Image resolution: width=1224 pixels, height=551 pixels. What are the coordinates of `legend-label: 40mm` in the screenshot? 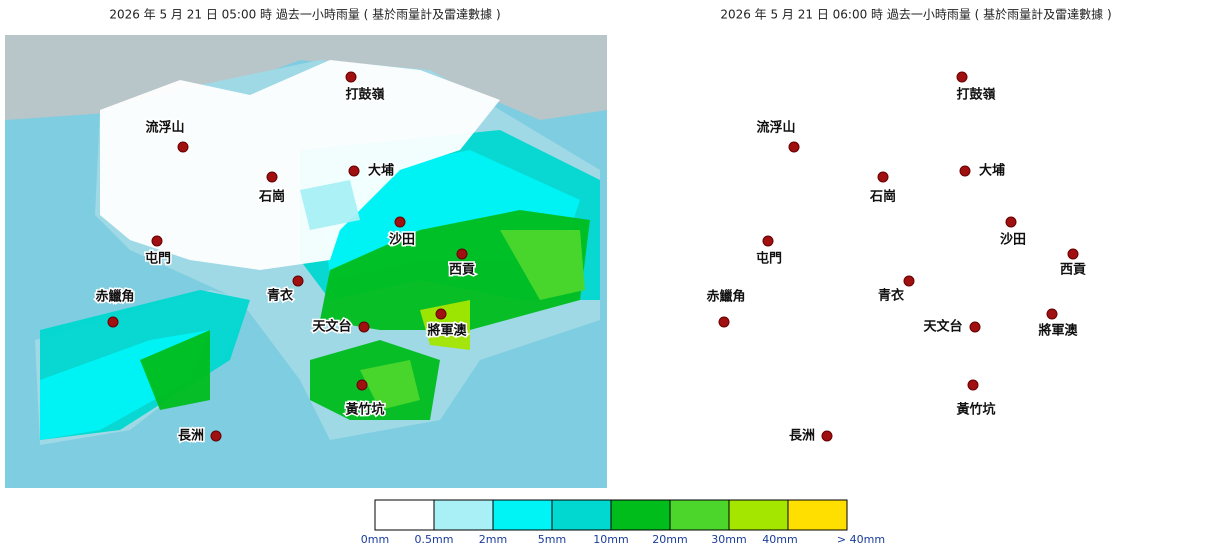 It's located at (779, 539).